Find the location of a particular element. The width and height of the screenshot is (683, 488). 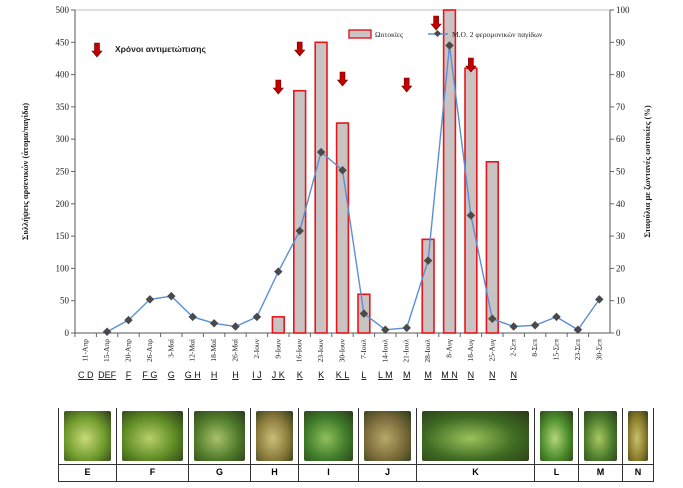

stage-label: L is located at coordinates (363, 375).